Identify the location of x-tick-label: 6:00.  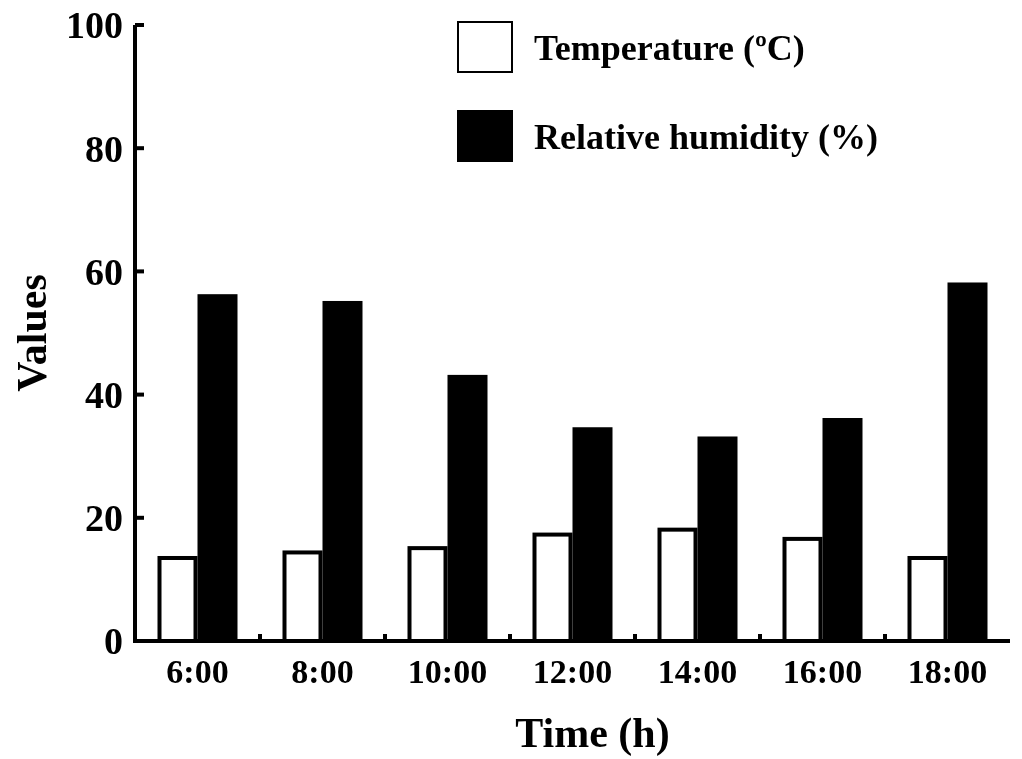
(197, 671).